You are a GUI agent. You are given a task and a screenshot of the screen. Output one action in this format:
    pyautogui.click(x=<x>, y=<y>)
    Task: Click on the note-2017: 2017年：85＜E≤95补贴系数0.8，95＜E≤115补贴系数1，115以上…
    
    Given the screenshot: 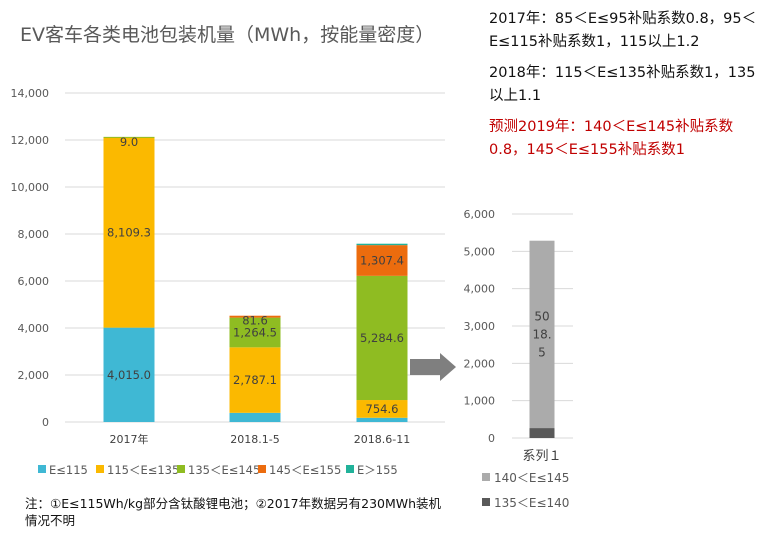 What is the action you would take?
    pyautogui.click(x=623, y=30)
    